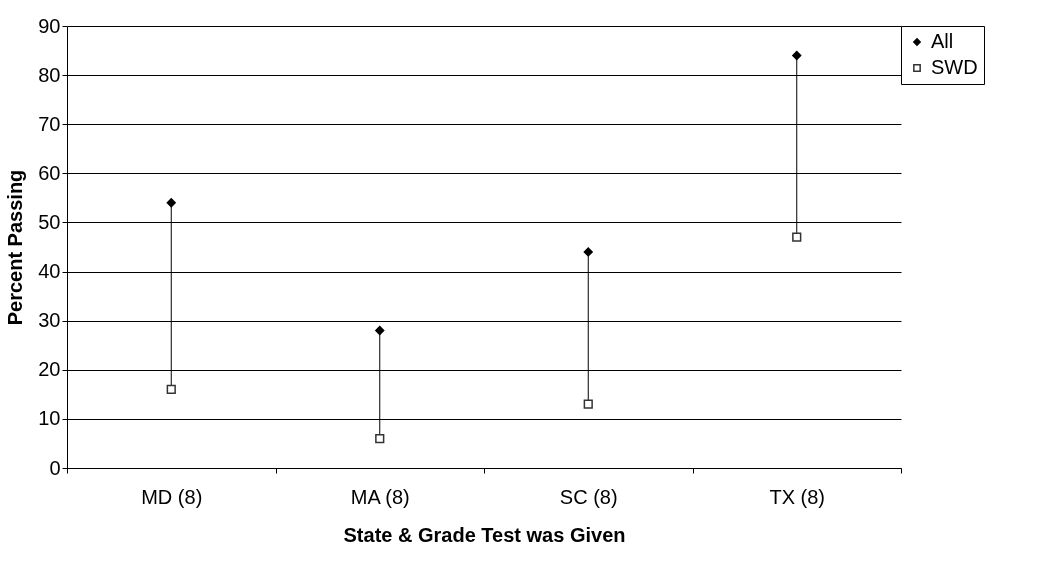  Describe the element at coordinates (49, 123) in the screenshot. I see `y-tick-label: 70` at that location.